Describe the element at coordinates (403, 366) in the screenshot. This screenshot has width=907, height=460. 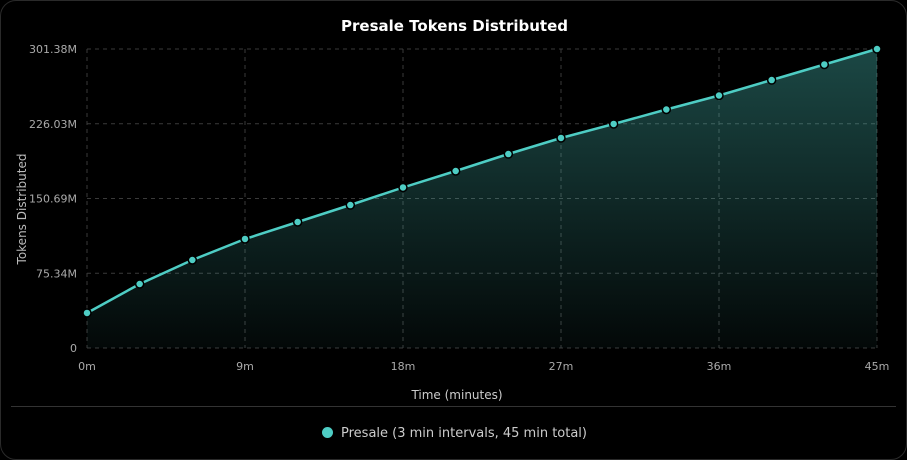
I see `svg-text: 18m` at that location.